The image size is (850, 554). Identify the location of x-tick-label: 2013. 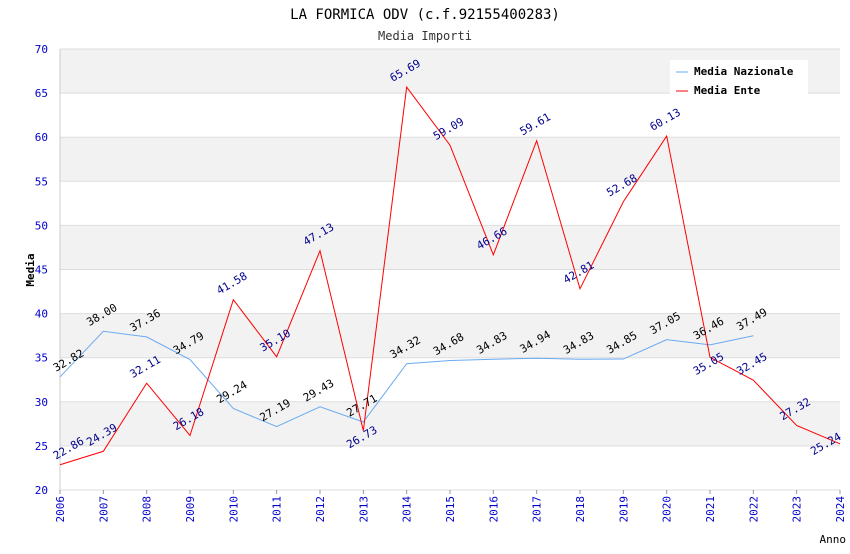
(363, 509).